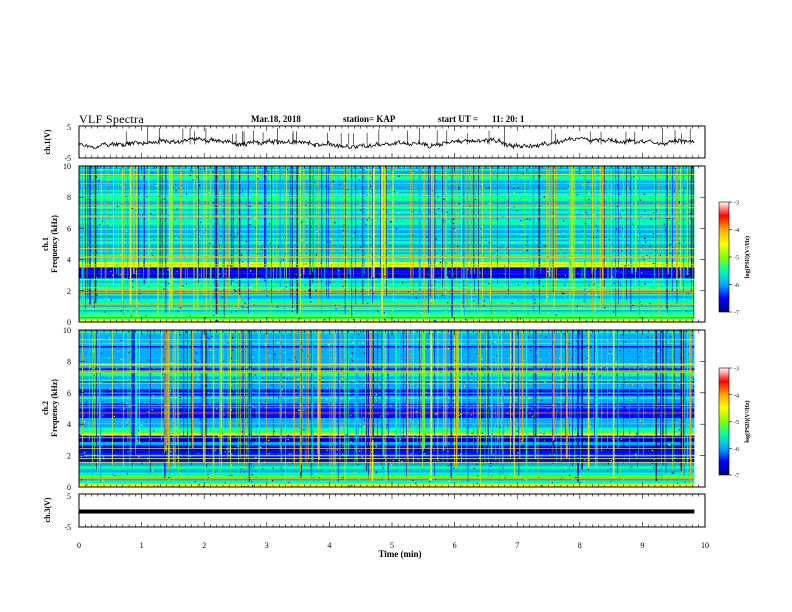 The height and width of the screenshot is (612, 792). Describe the element at coordinates (54, 244) in the screenshot. I see `ch1-spec-ylabel: Frequency (kHz)` at that location.